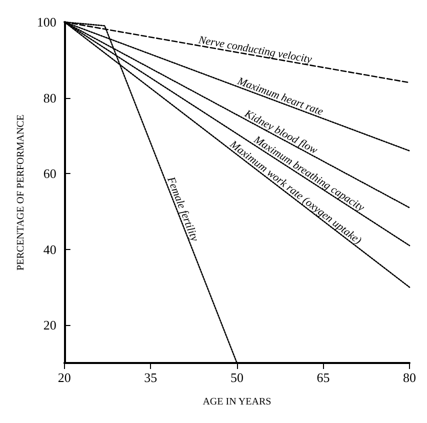 This screenshot has width=427, height=423. What do you see at coordinates (49, 249) in the screenshot?
I see `y-tick-label: 40` at bounding box center [49, 249].